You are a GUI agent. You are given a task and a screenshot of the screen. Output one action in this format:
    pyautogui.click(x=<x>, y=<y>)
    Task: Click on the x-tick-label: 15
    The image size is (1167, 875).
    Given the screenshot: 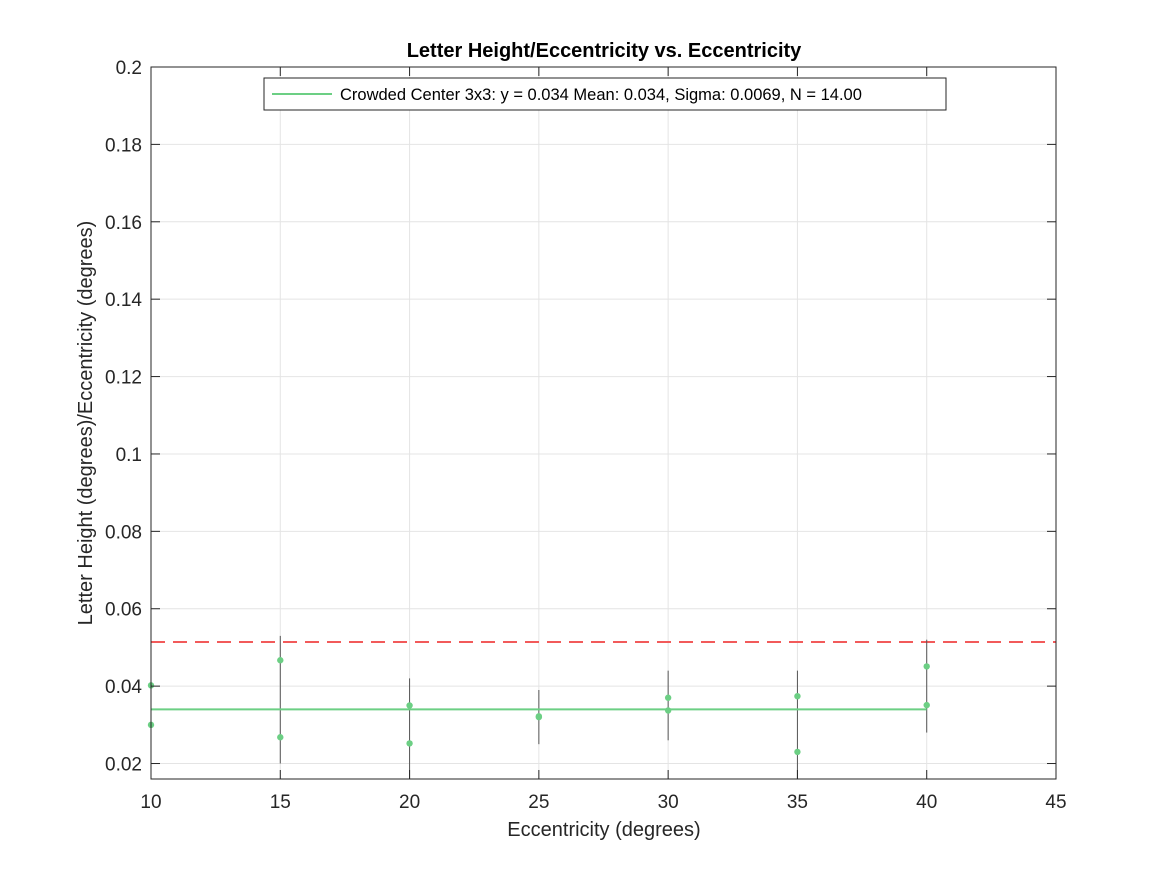 What is the action you would take?
    pyautogui.click(x=280, y=802)
    